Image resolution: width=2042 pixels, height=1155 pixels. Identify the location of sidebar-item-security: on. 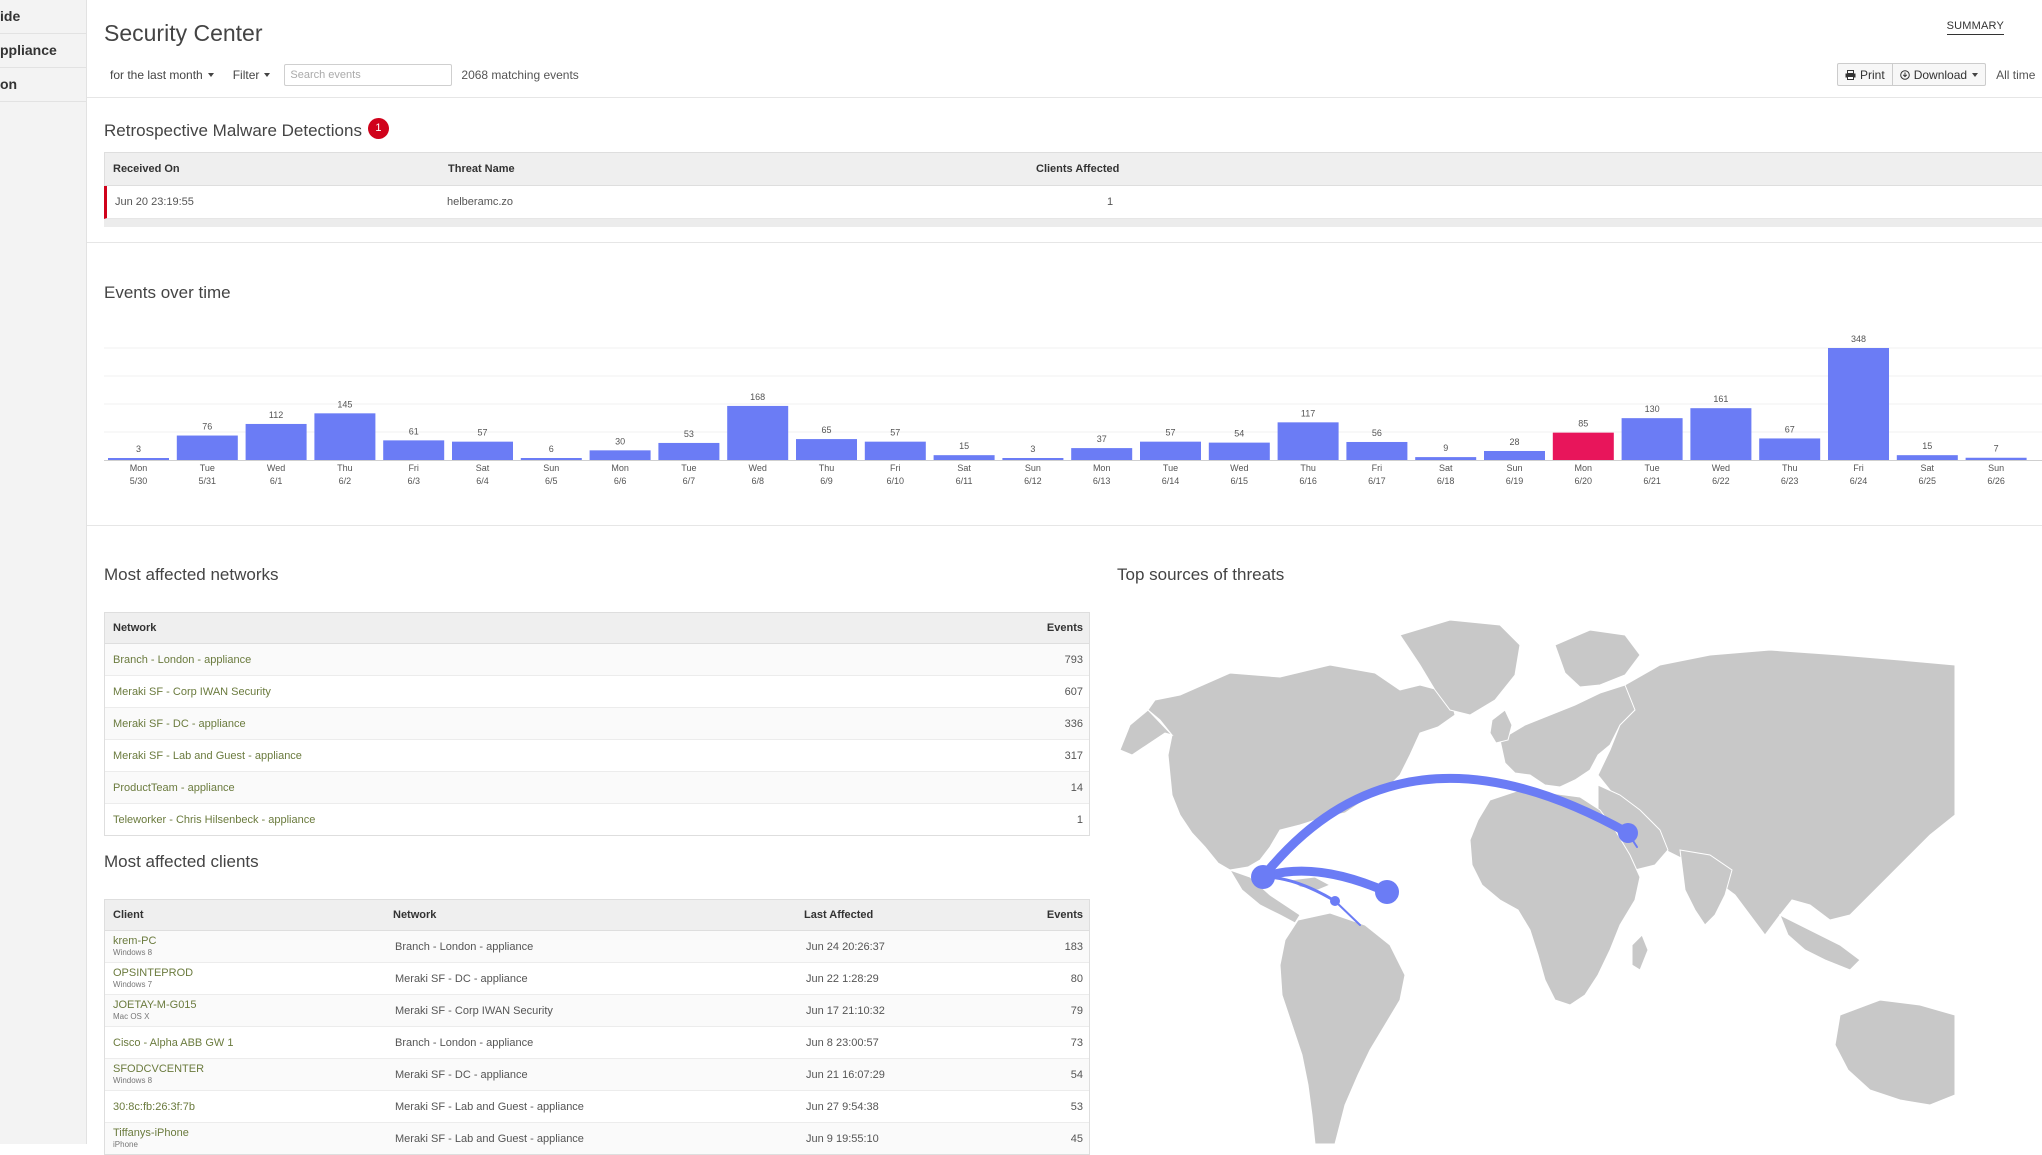
(43, 85).